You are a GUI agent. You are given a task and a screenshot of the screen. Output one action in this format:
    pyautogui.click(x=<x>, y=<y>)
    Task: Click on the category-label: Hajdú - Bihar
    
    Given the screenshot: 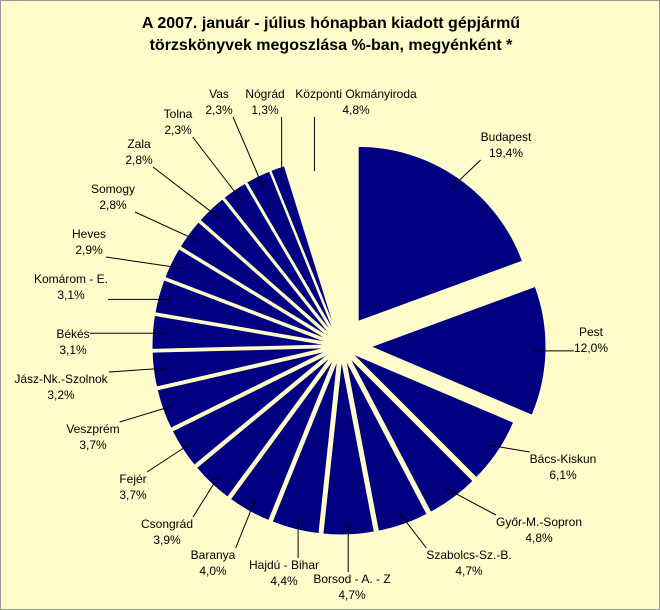 What is the action you would take?
    pyautogui.click(x=284, y=565)
    